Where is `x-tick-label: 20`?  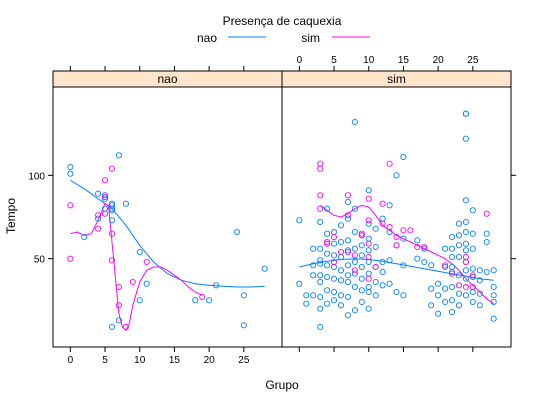 x-tick-label: 20 is located at coordinates (439, 60).